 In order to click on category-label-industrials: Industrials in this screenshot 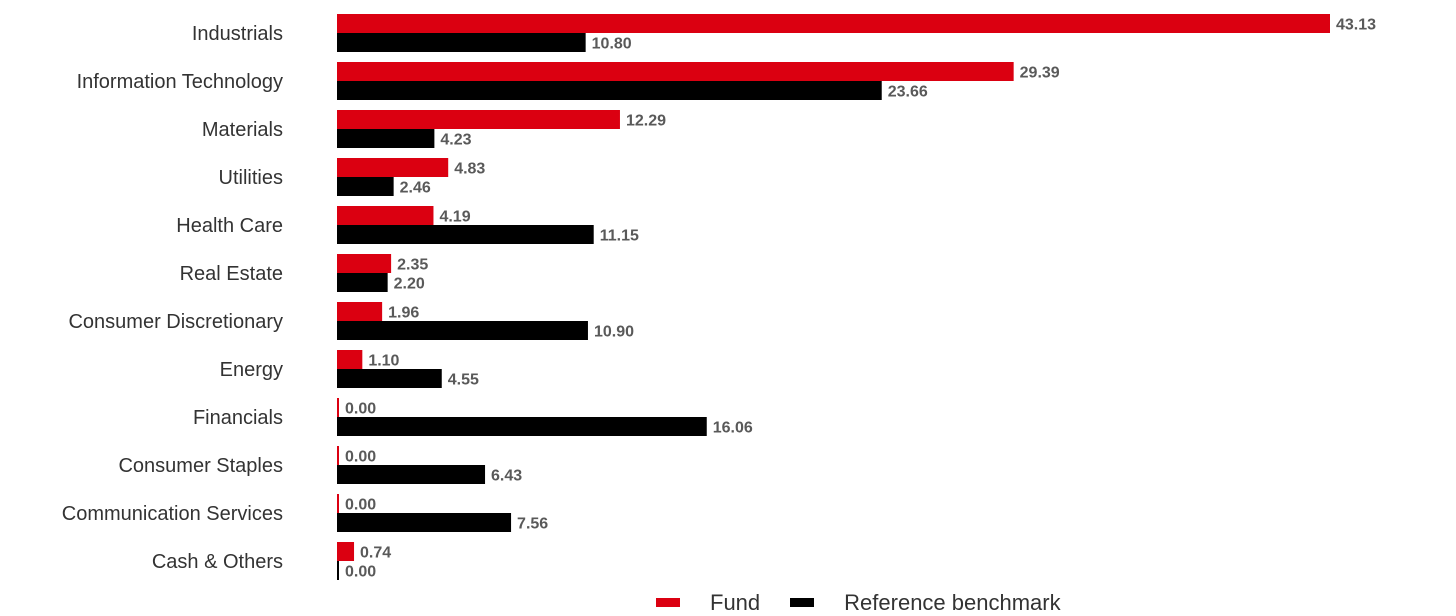, I will do `click(237, 34)`.